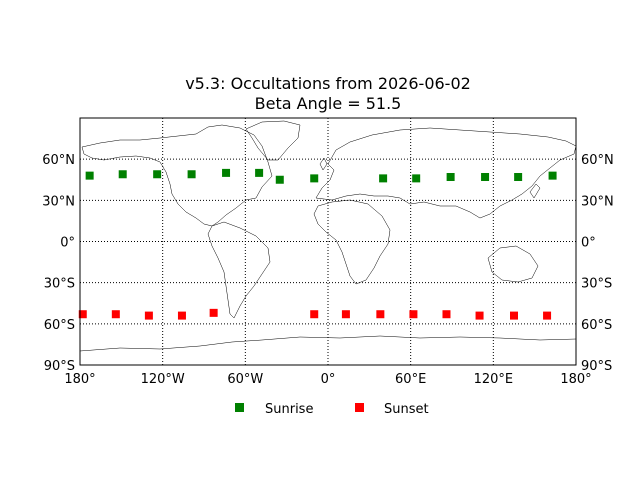 Image resolution: width=640 pixels, height=480 pixels. I want to click on y-tick-label-right: 30°S, so click(596, 284).